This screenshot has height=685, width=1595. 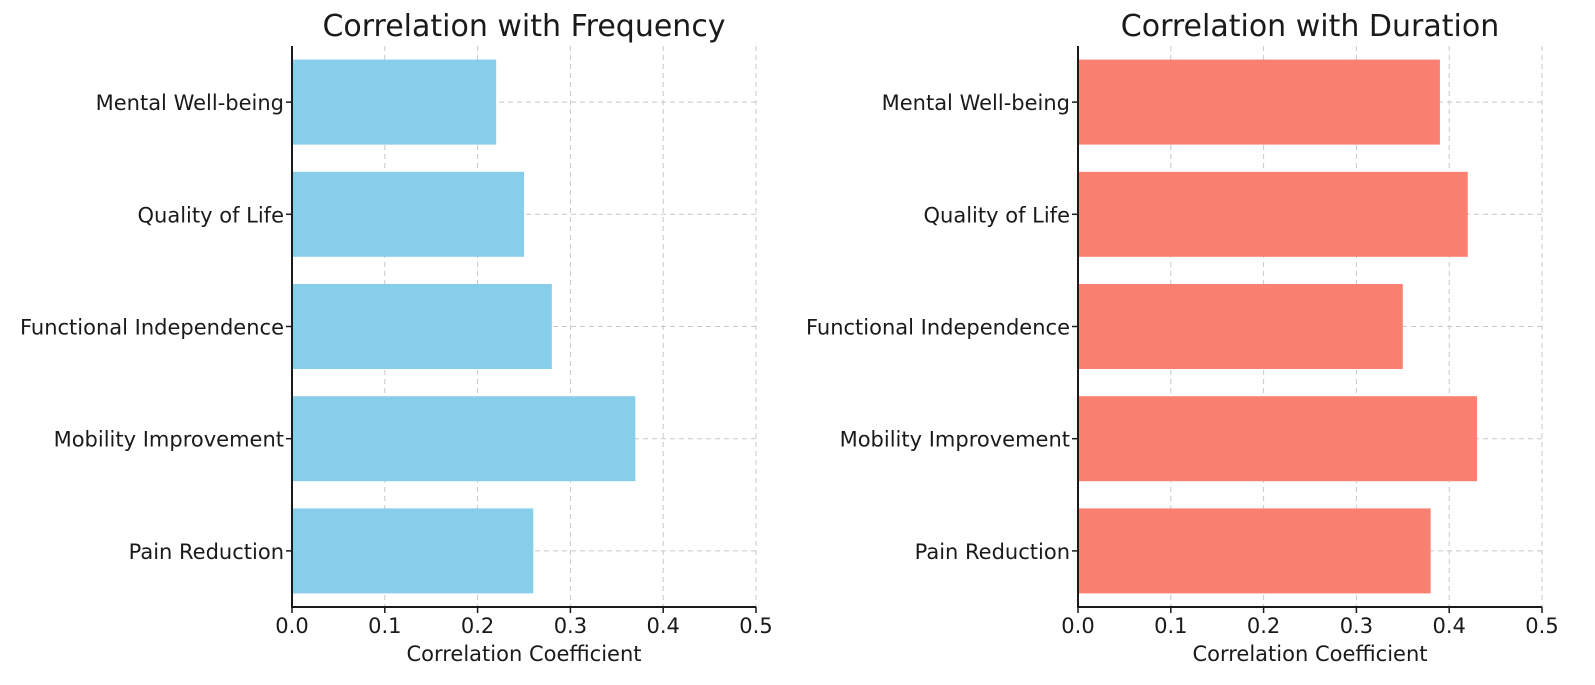 I want to click on chart-title: Correlation with Frequency, so click(x=523, y=26).